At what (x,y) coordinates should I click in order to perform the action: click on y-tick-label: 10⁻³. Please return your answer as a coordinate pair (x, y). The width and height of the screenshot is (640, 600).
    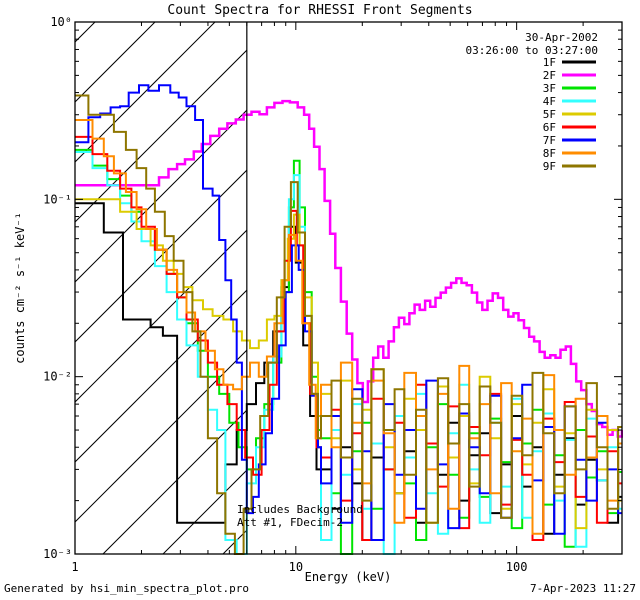
    Looking at the image, I should click on (57, 554).